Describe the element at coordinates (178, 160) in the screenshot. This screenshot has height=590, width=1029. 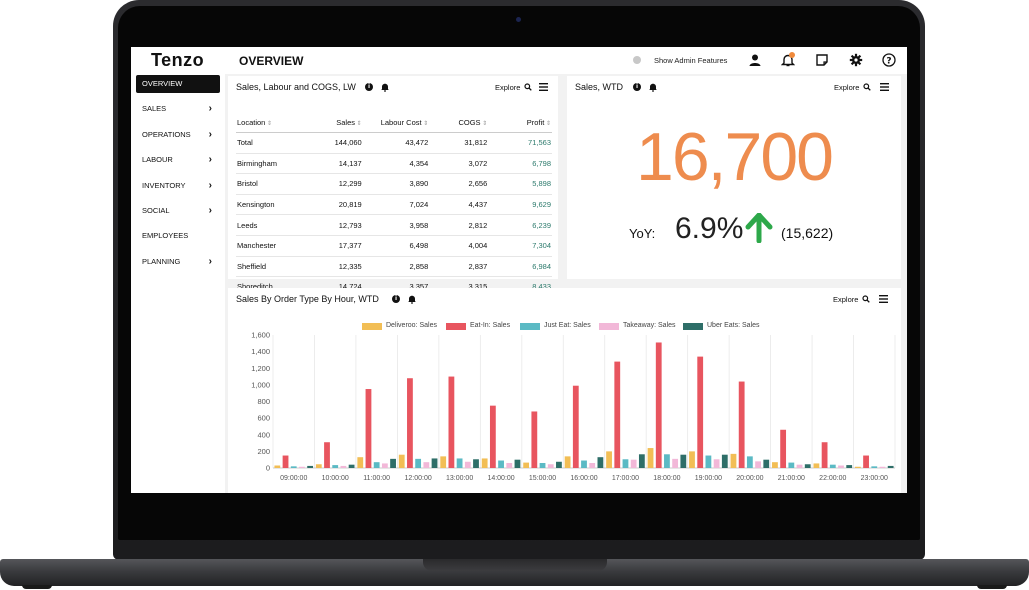
I see `sidebar-item-labour: LABOUR ›` at that location.